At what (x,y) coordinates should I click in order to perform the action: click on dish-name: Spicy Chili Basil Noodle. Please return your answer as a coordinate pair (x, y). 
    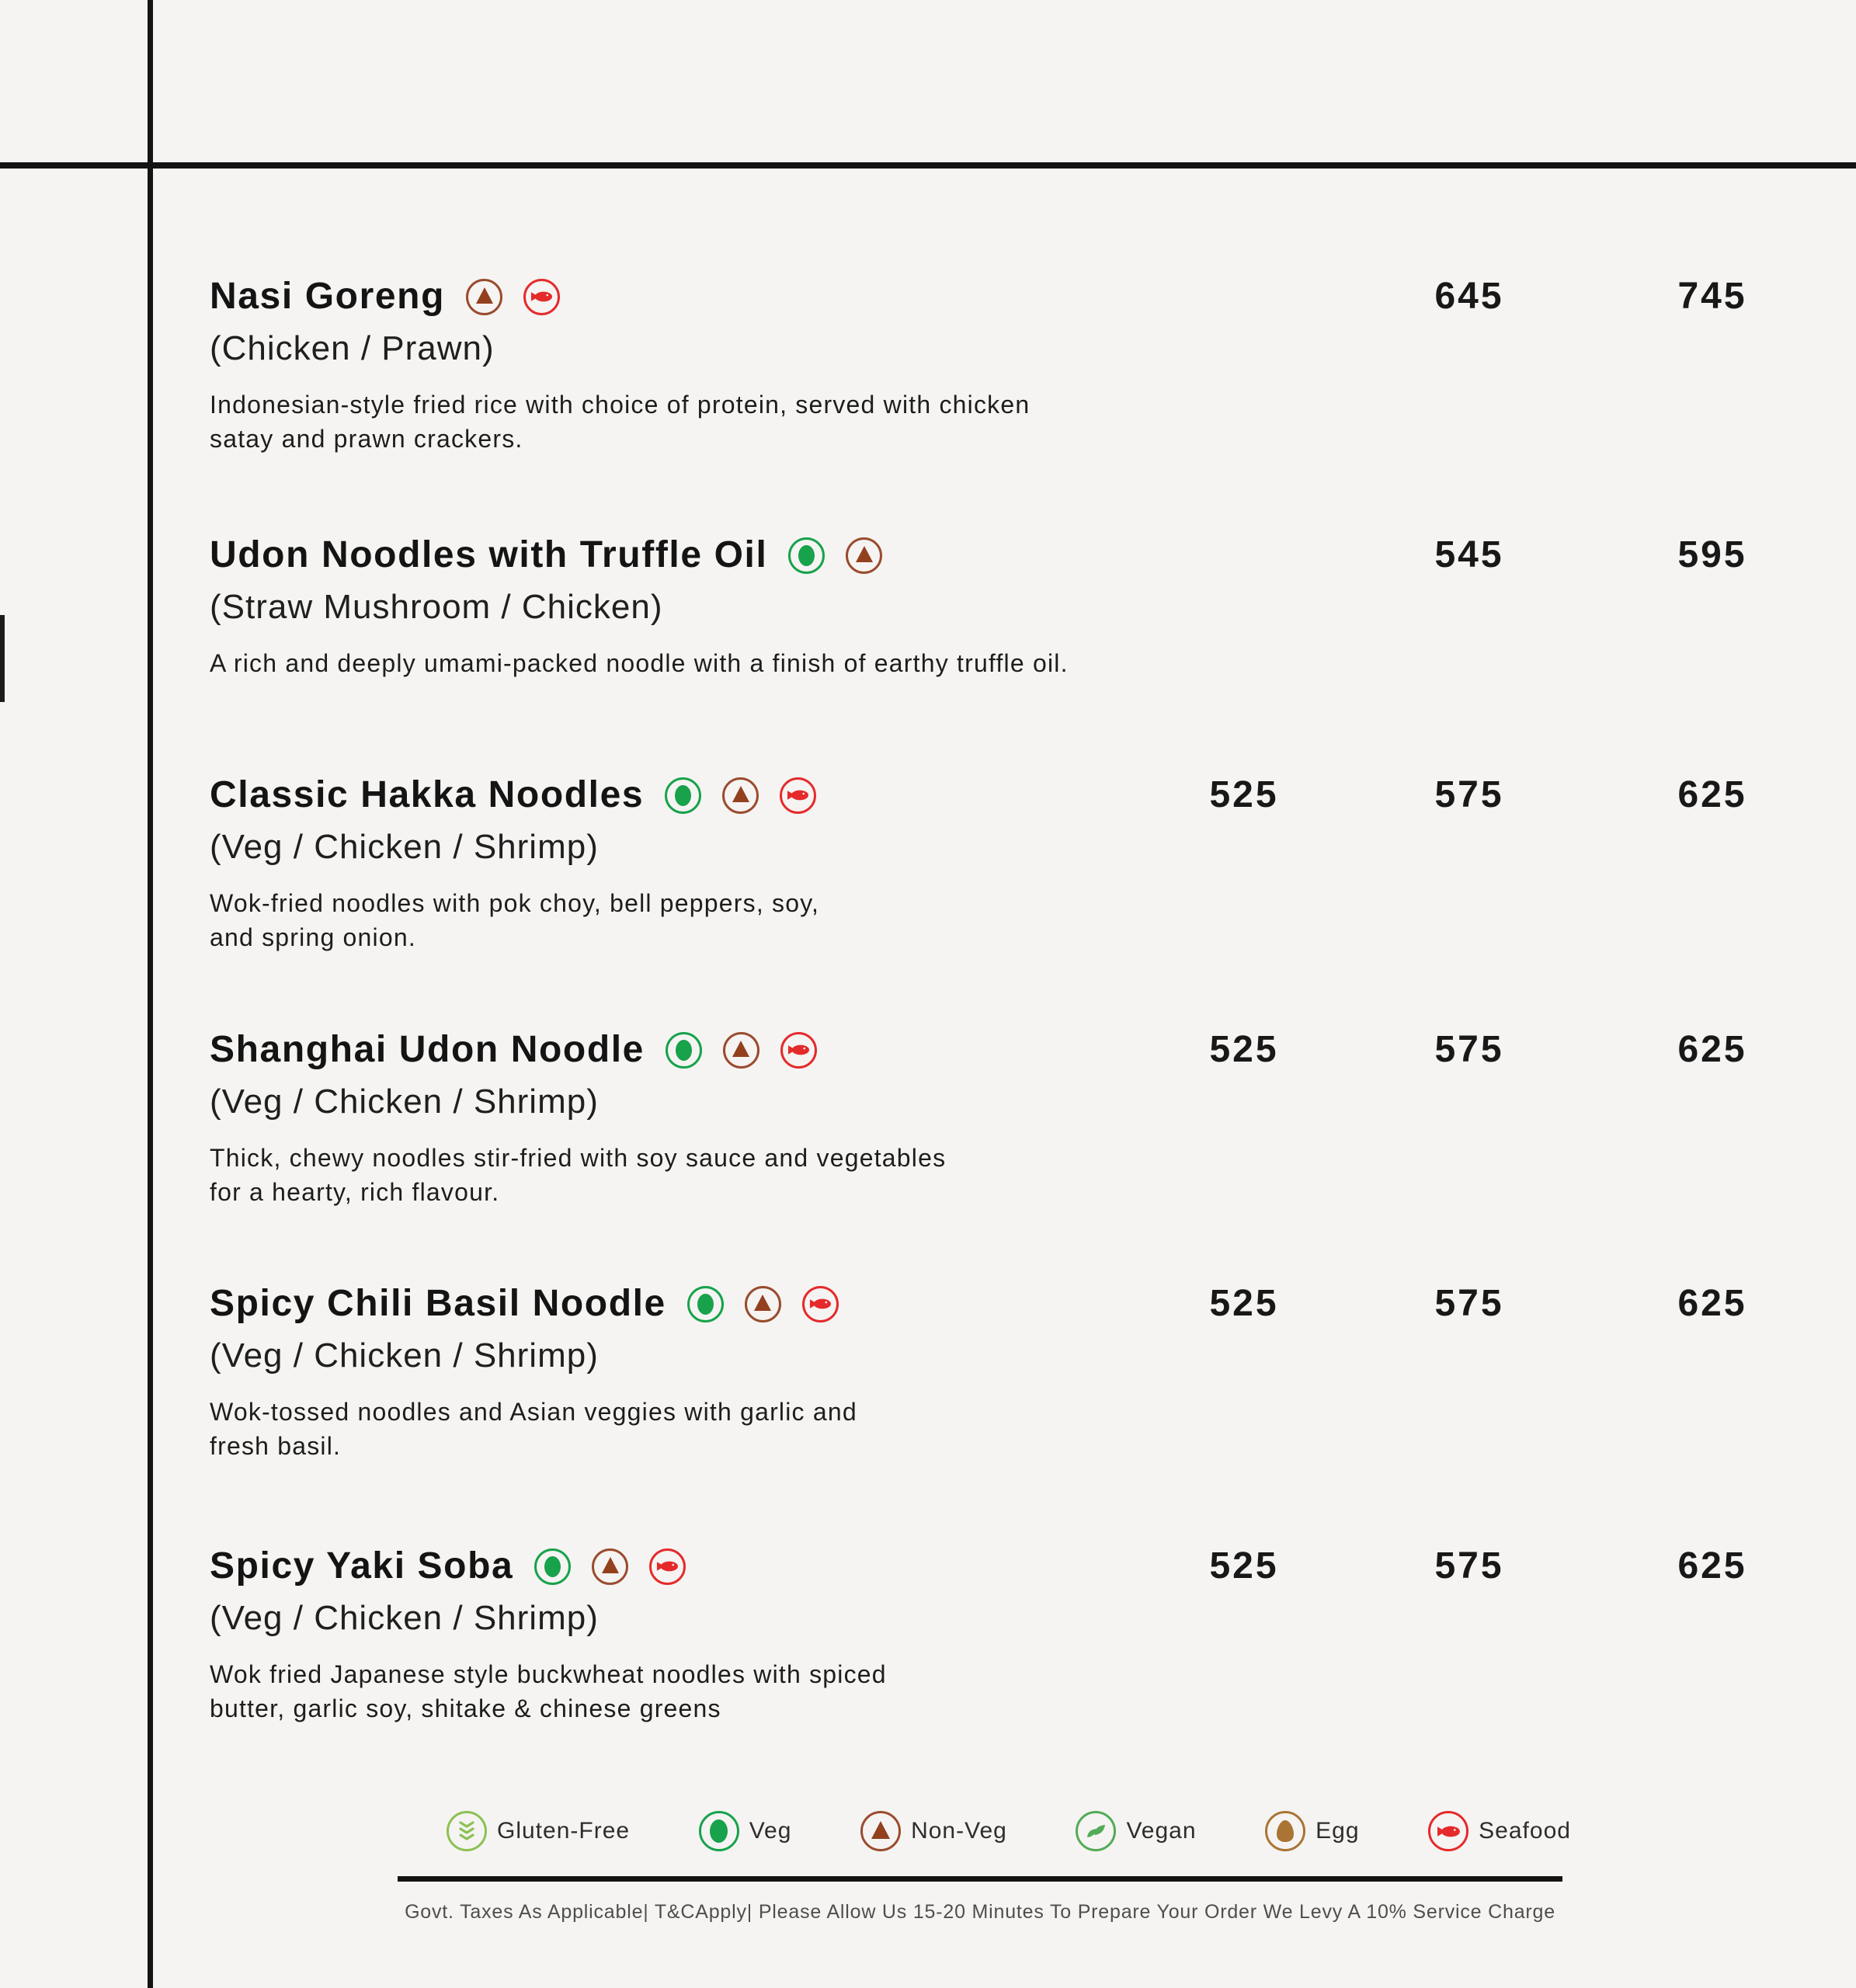
    Looking at the image, I should click on (438, 1303).